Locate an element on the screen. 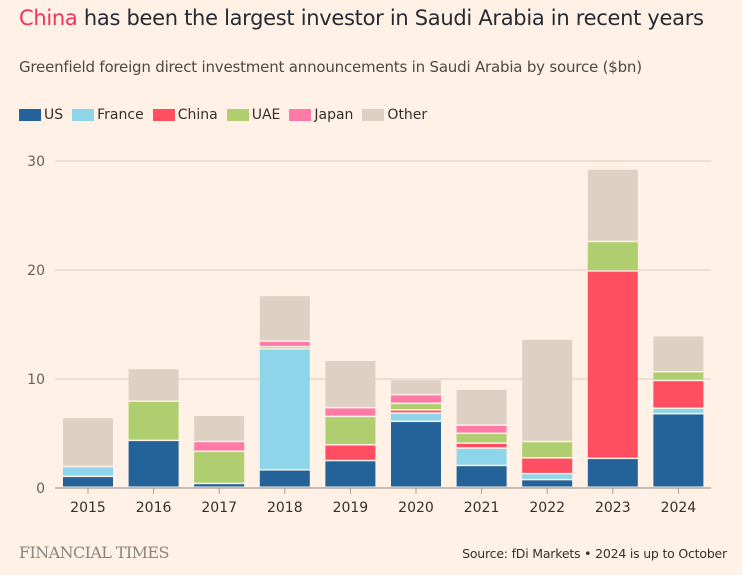  x-tick-label: 2019 is located at coordinates (351, 508).